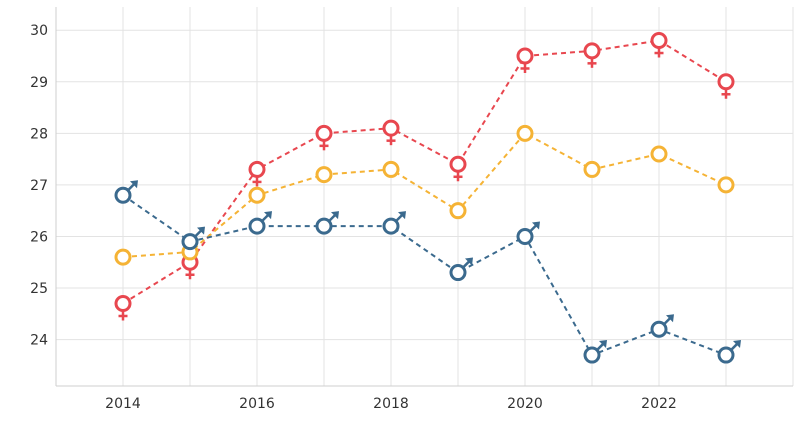 The height and width of the screenshot is (426, 800). I want to click on y-tick-label: 28, so click(39, 134).